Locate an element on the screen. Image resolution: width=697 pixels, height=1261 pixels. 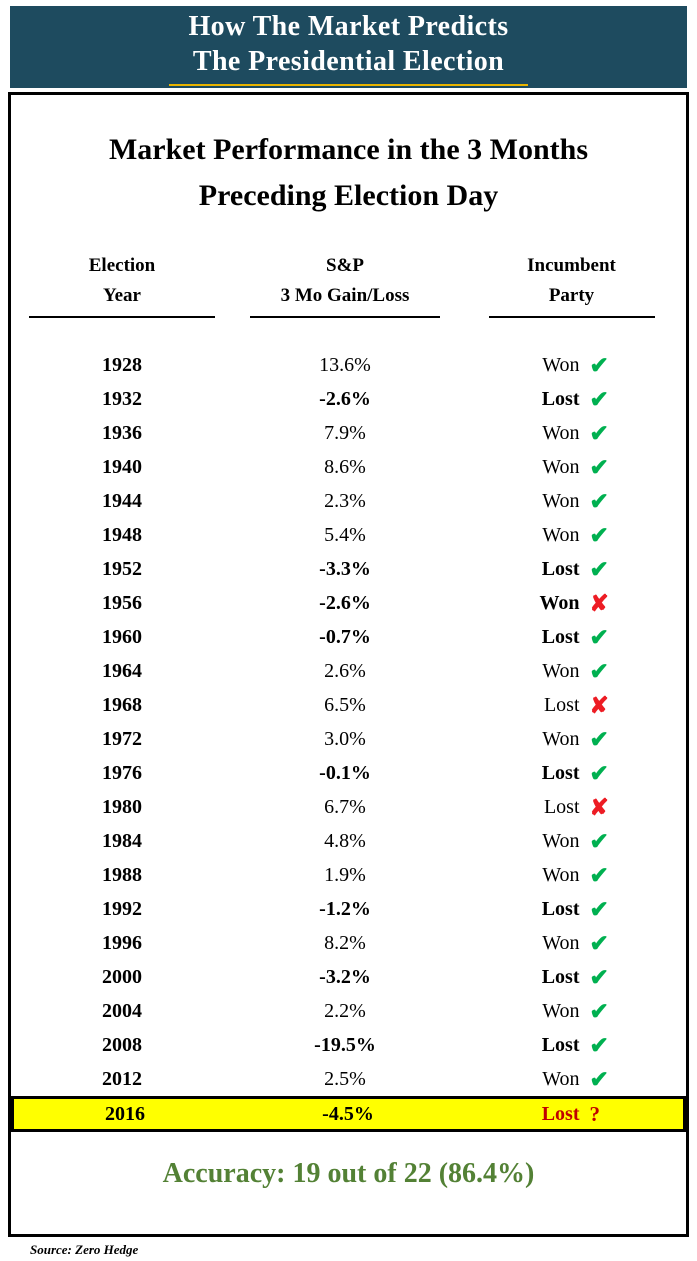
sp-gain-loss-cell: 5.4% is located at coordinates (345, 534).